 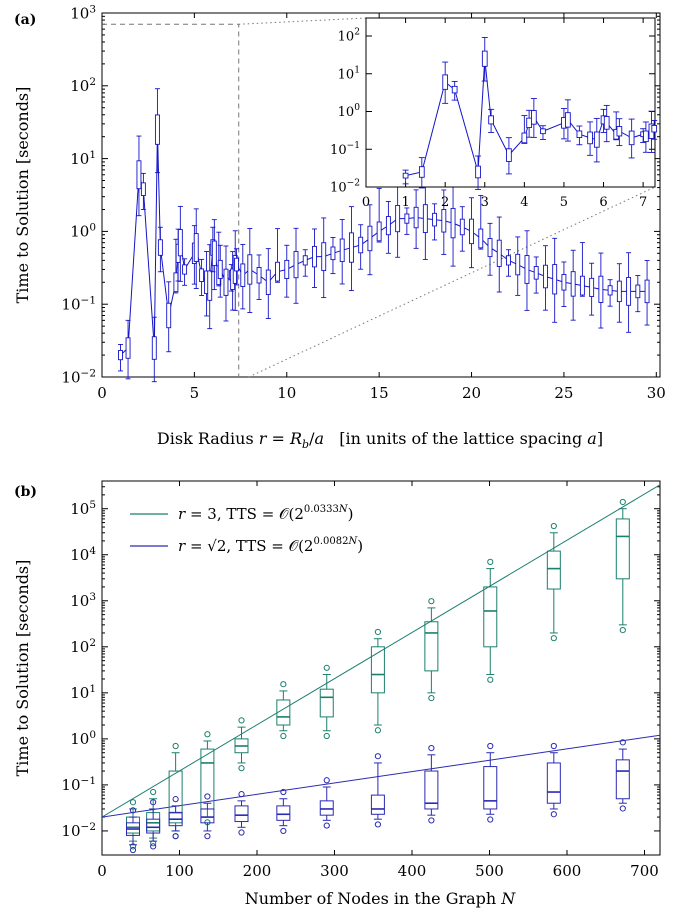 I want to click on panel-b-label: (b), so click(x=25, y=492).